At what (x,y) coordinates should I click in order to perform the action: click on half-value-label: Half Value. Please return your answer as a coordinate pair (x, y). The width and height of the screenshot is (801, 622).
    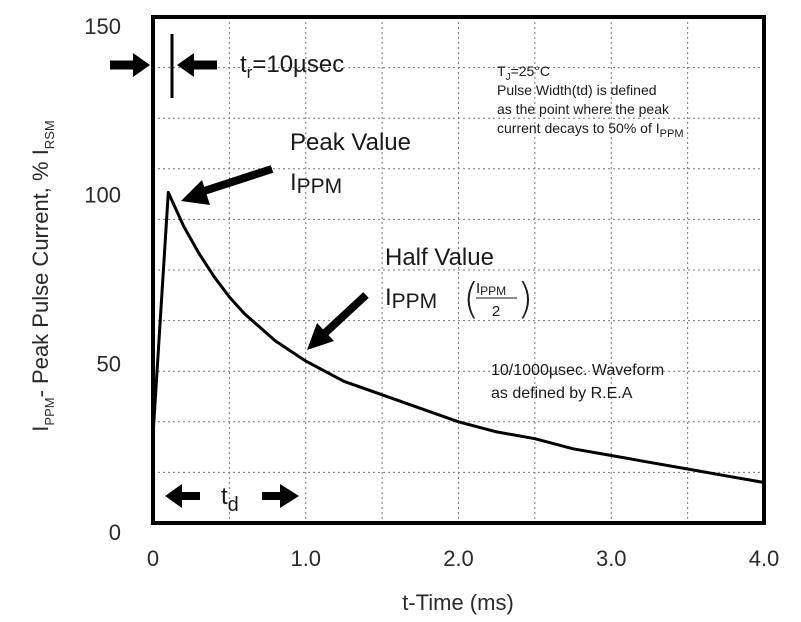
    Looking at the image, I should click on (439, 257).